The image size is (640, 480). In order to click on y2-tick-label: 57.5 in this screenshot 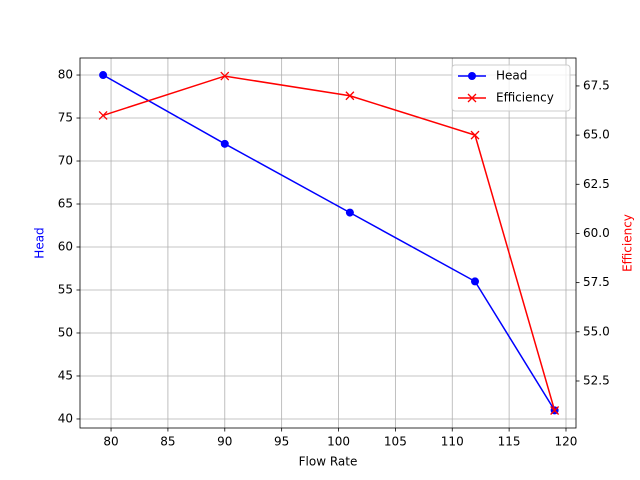, I will do `click(596, 282)`.